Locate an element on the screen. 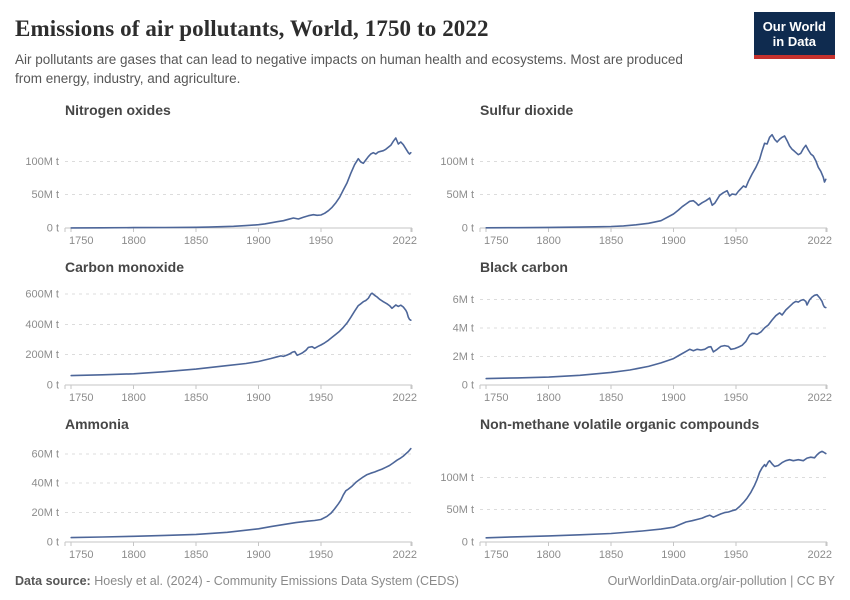 Image resolution: width=850 pixels, height=600 pixels. y-tick-label: 60M t is located at coordinates (45, 454).